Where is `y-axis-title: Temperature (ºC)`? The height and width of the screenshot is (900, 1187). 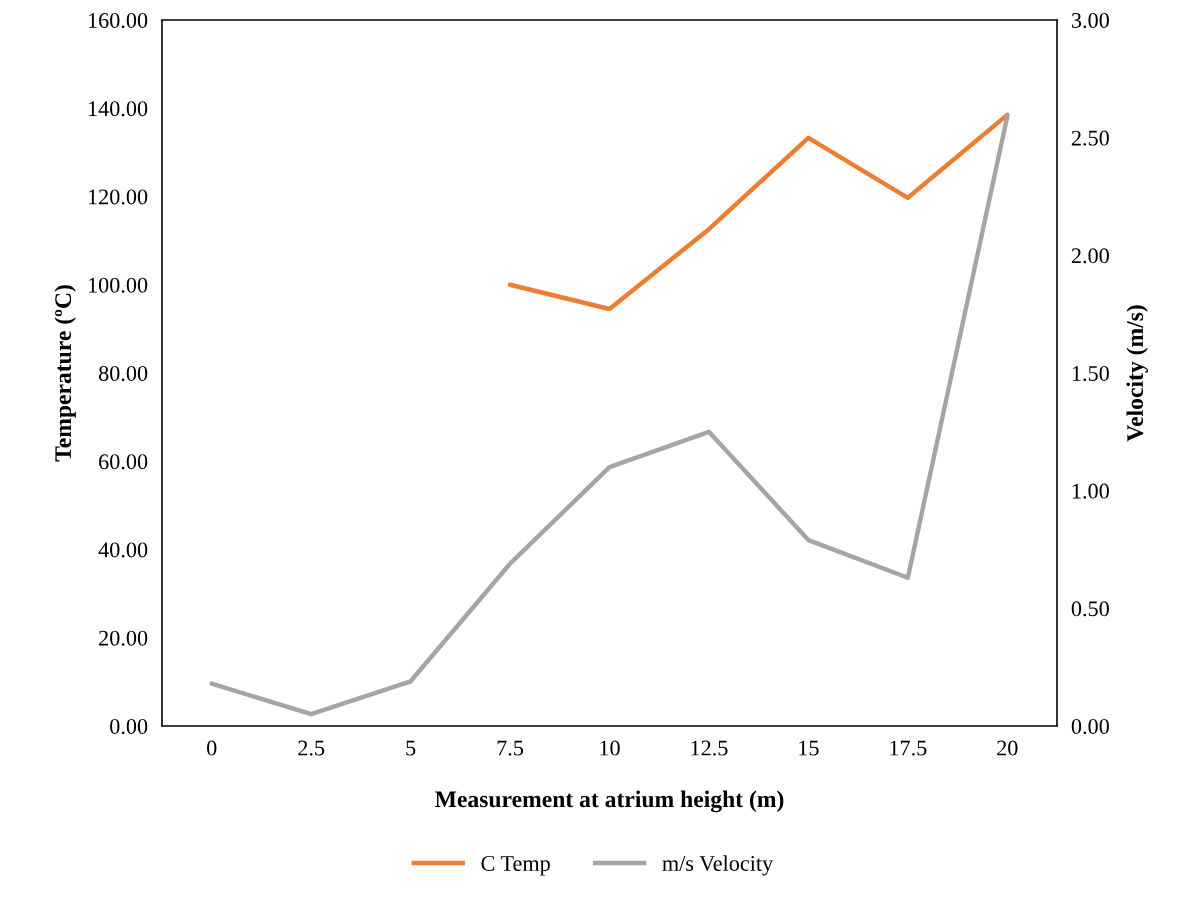
y-axis-title: Temperature (ºC) is located at coordinates (65, 373).